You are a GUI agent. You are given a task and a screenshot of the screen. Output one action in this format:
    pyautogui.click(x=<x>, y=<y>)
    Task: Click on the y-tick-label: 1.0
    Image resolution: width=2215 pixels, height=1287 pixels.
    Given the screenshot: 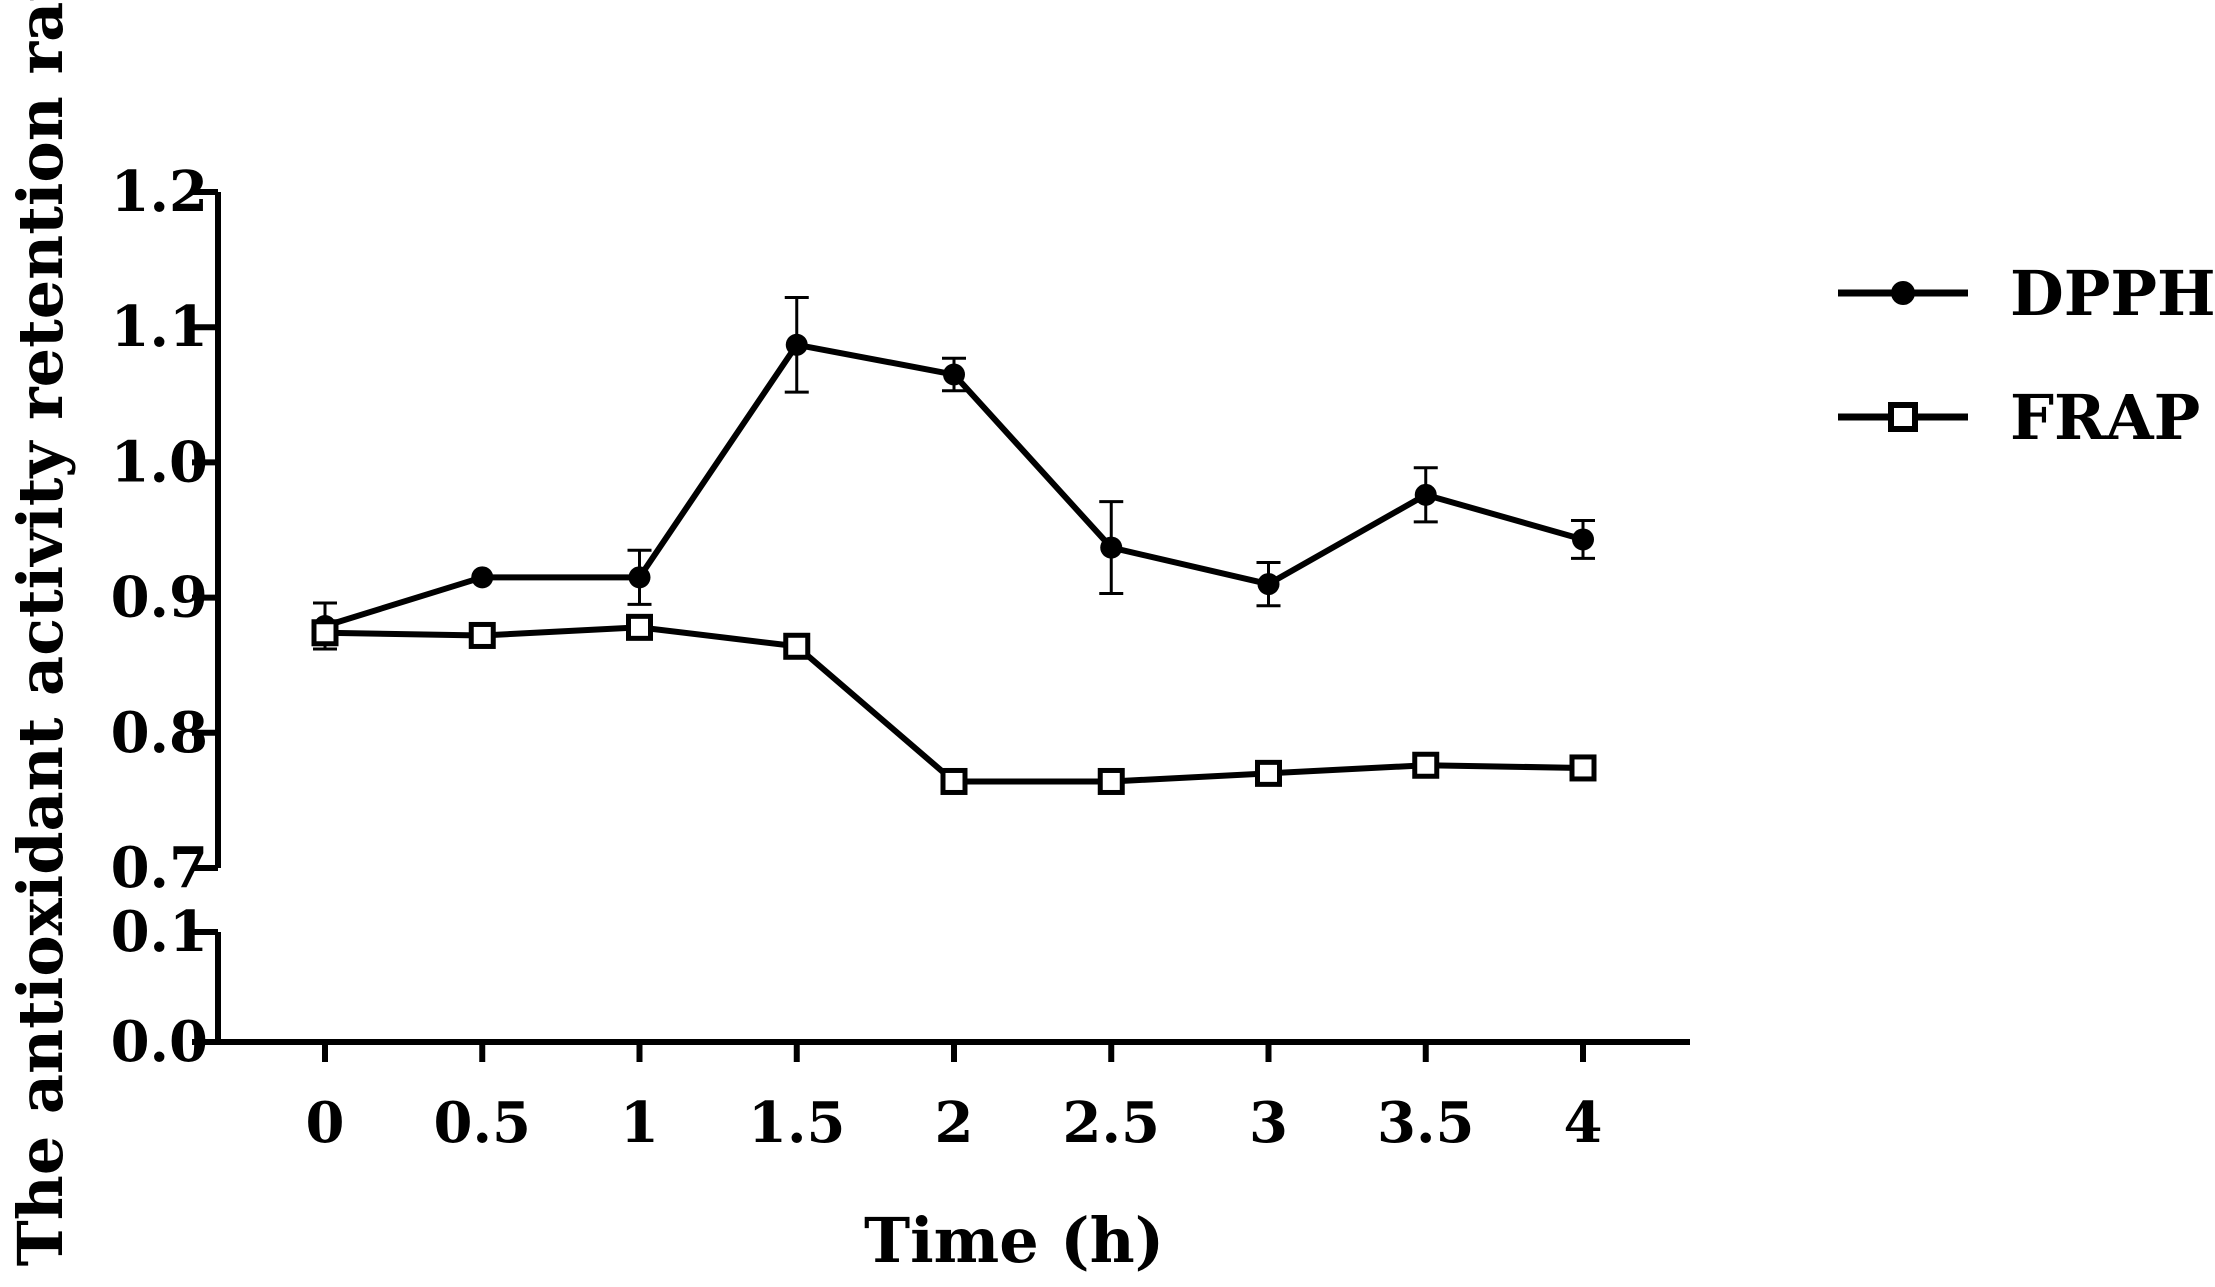 What is the action you would take?
    pyautogui.click(x=159, y=462)
    